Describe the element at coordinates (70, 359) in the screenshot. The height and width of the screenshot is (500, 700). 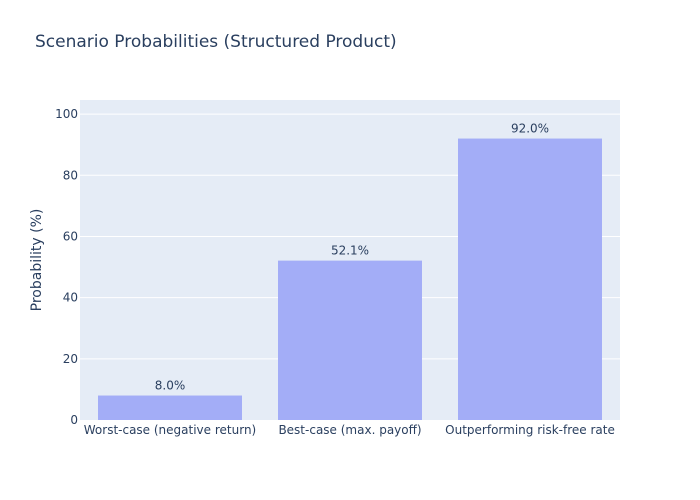
I see `y-tick-label: 20` at that location.